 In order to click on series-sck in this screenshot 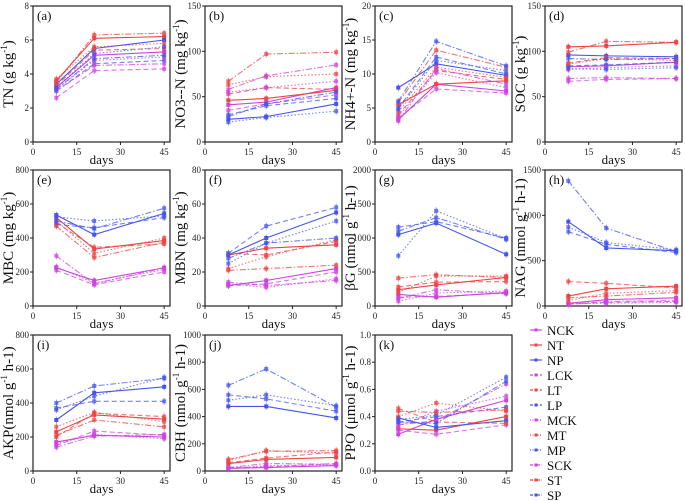, I will do `click(110, 270)`.